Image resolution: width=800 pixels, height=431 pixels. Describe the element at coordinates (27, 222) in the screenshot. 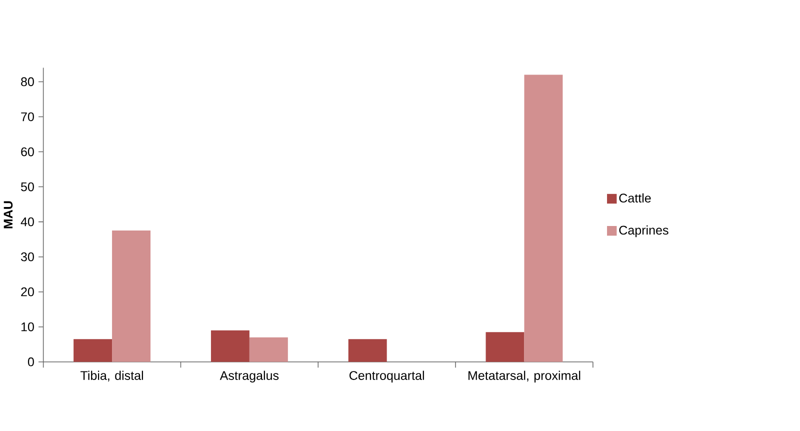

I see `y-tick-label: 40` at that location.